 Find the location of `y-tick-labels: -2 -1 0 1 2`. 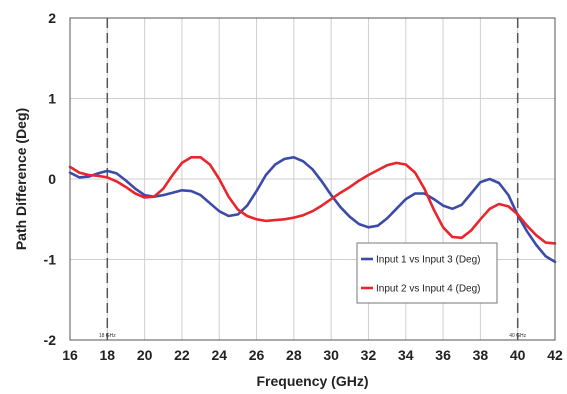

y-tick-labels: -2 -1 0 1 2 is located at coordinates (50, 179).